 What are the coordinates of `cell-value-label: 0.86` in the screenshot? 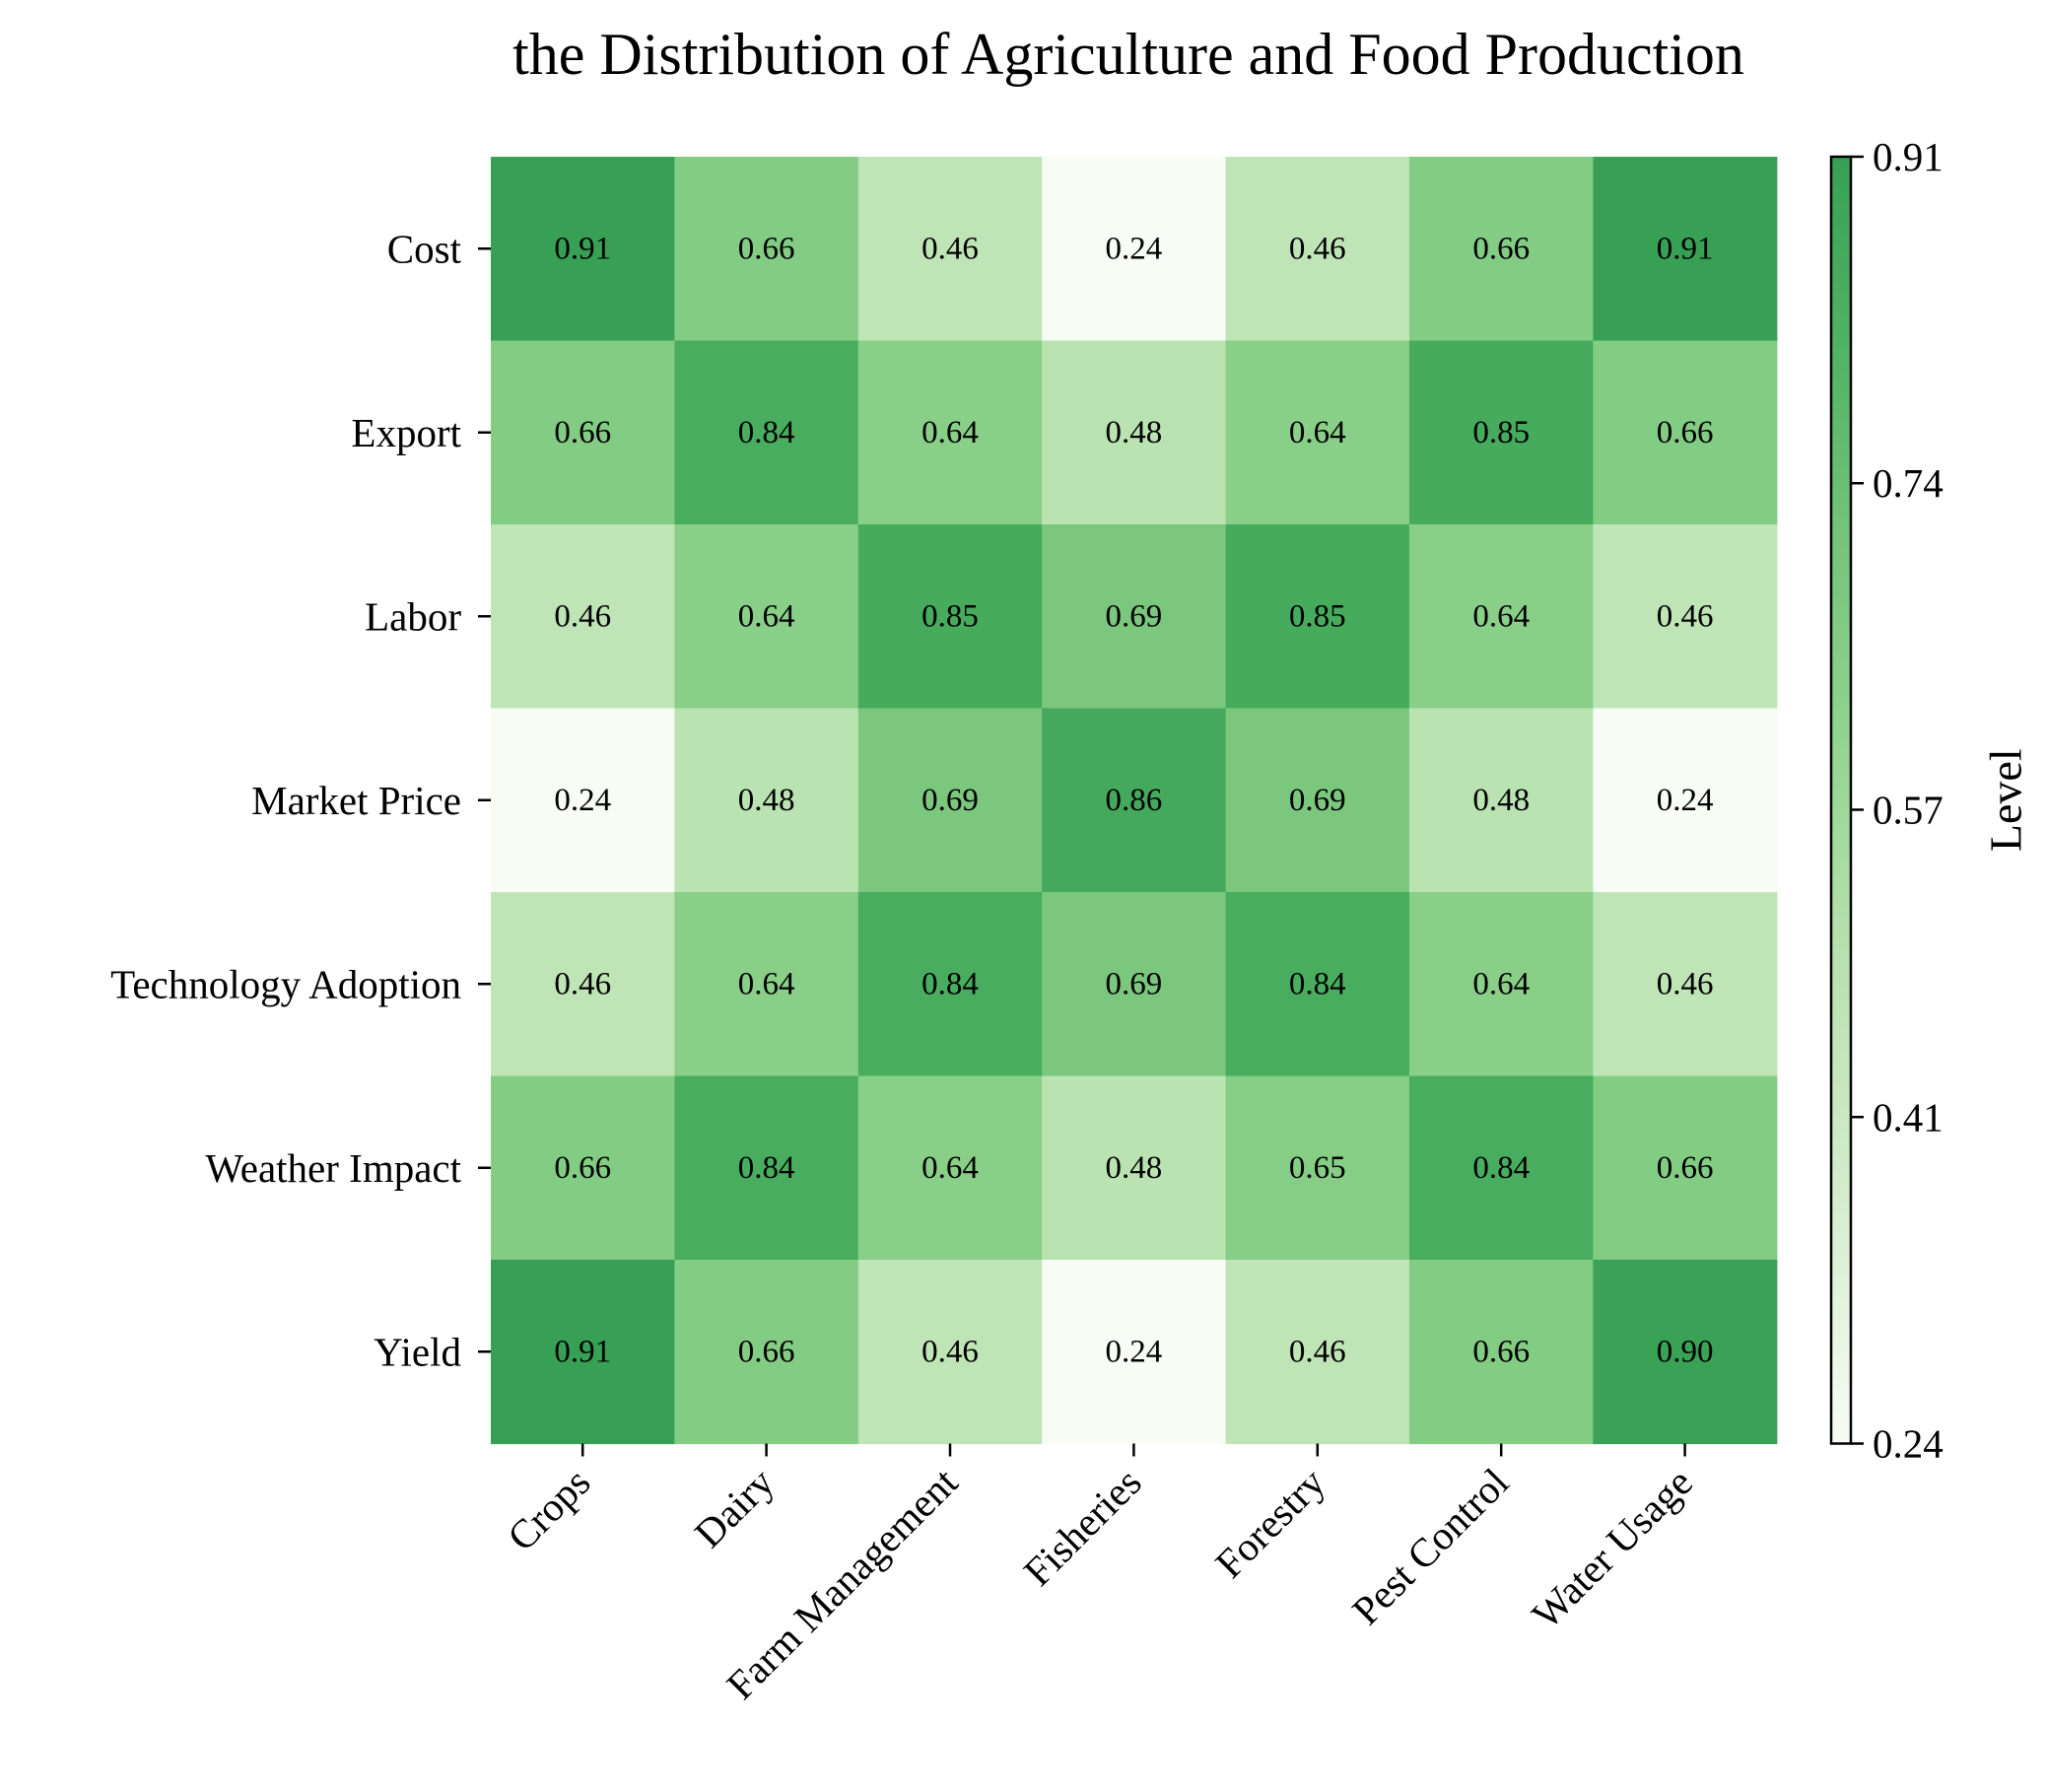 It's located at (1134, 800).